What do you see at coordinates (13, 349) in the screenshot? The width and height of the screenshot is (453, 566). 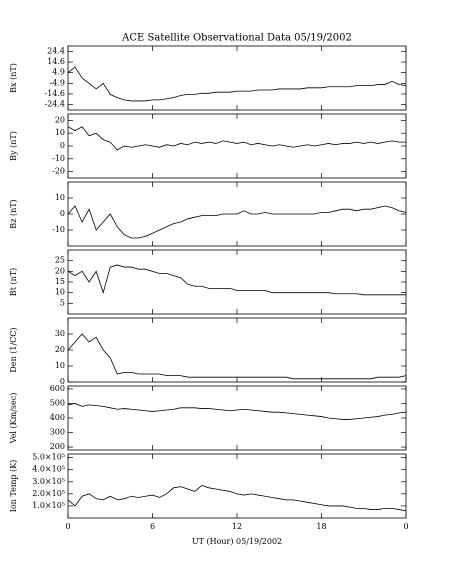 I see `y-axis-label: Den (1/CC)` at bounding box center [13, 349].